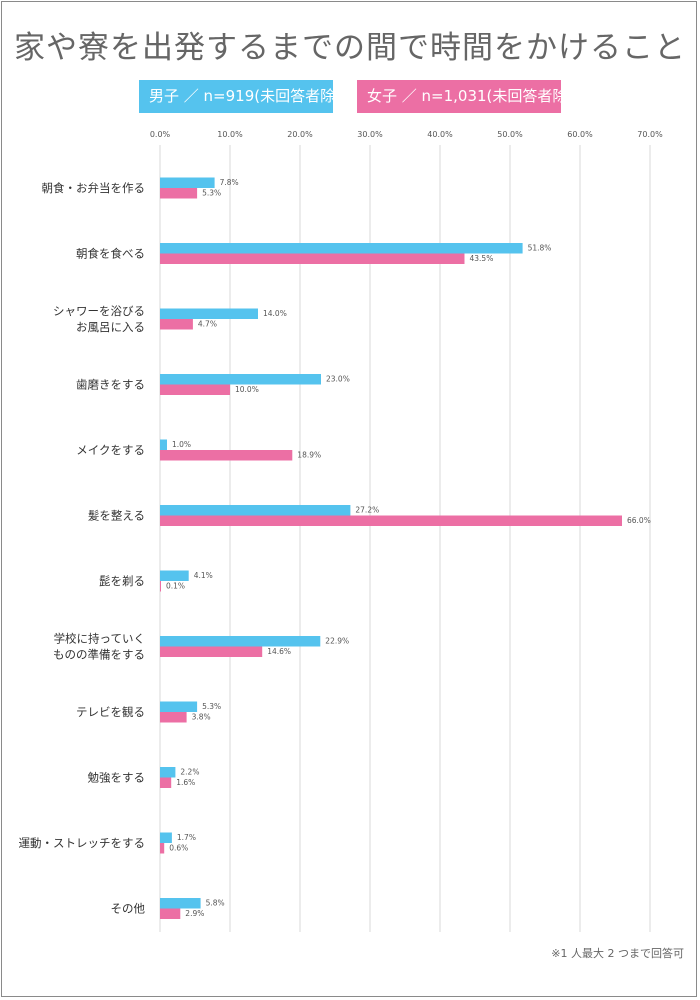 Image resolution: width=700 pixels, height=1000 pixels. I want to click on data-label-female: 1.6%, so click(185, 782).